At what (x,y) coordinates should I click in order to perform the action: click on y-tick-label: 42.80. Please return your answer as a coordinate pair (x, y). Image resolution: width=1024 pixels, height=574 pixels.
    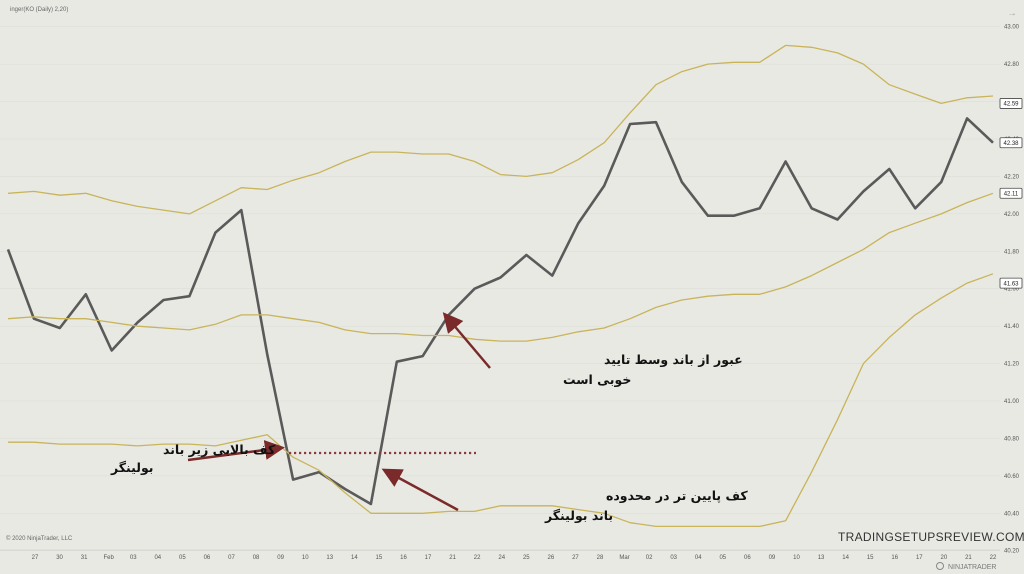
    Looking at the image, I should click on (1012, 65).